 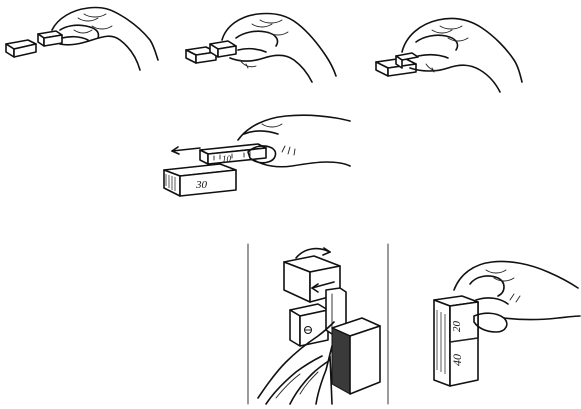 I want to click on step-1-loose-block, so click(x=21, y=48).